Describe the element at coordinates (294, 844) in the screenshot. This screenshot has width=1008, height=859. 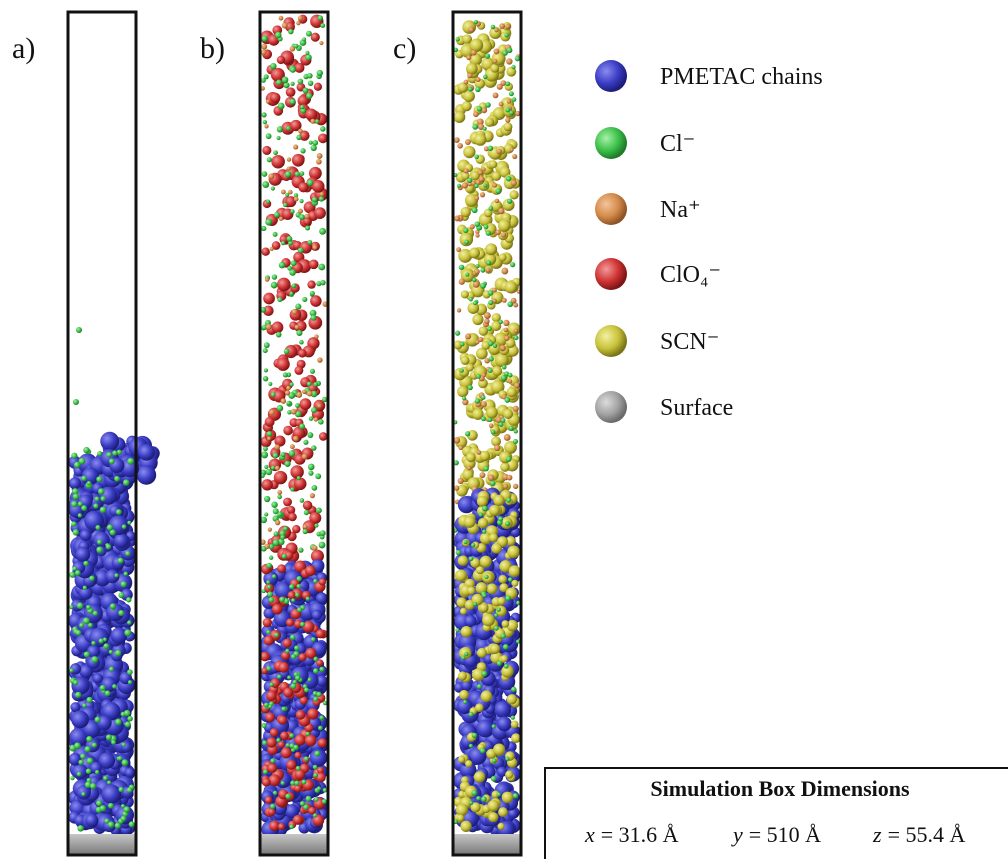
I see `surface` at that location.